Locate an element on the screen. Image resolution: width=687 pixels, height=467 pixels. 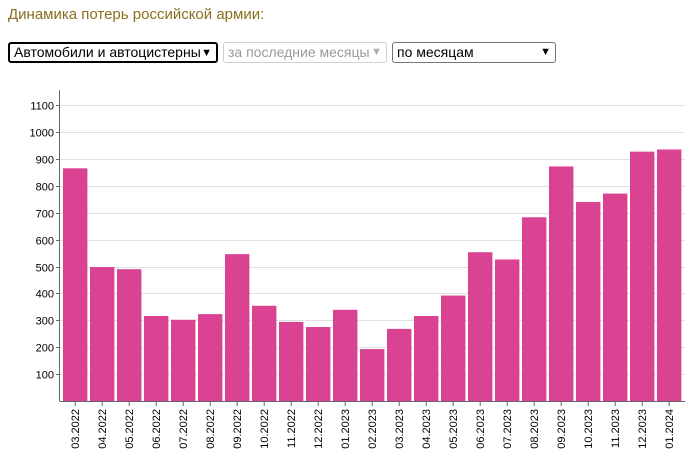
chart-heading: Динамика потерь российской армии: is located at coordinates (136, 14).